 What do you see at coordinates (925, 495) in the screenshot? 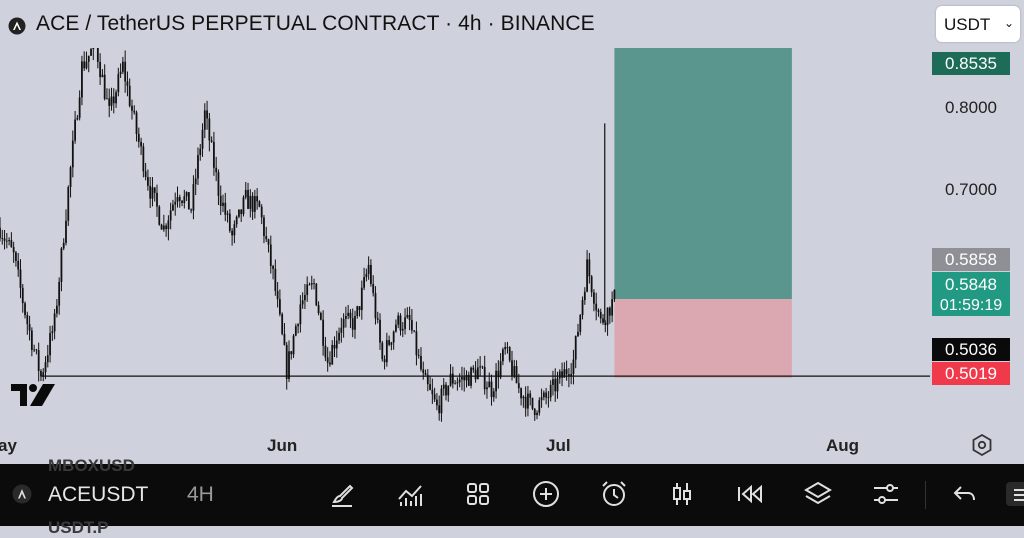
I see `toolbar-separator` at bounding box center [925, 495].